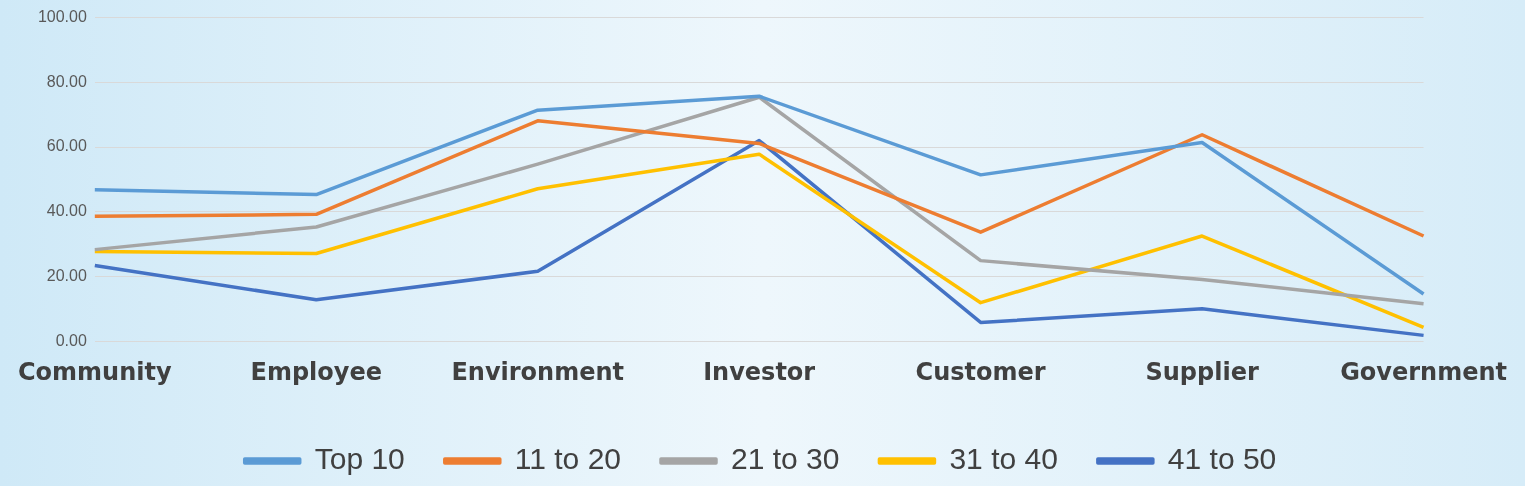 The width and height of the screenshot is (1525, 486). I want to click on y-tick-label: 100.00, so click(62, 17).